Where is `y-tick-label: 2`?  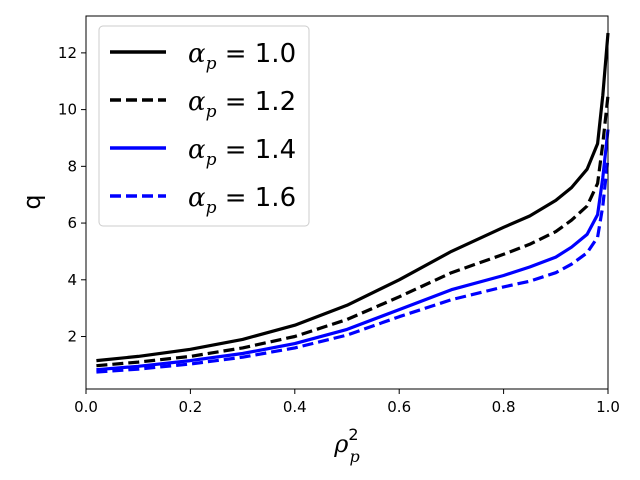 y-tick-label: 2 is located at coordinates (72, 337).